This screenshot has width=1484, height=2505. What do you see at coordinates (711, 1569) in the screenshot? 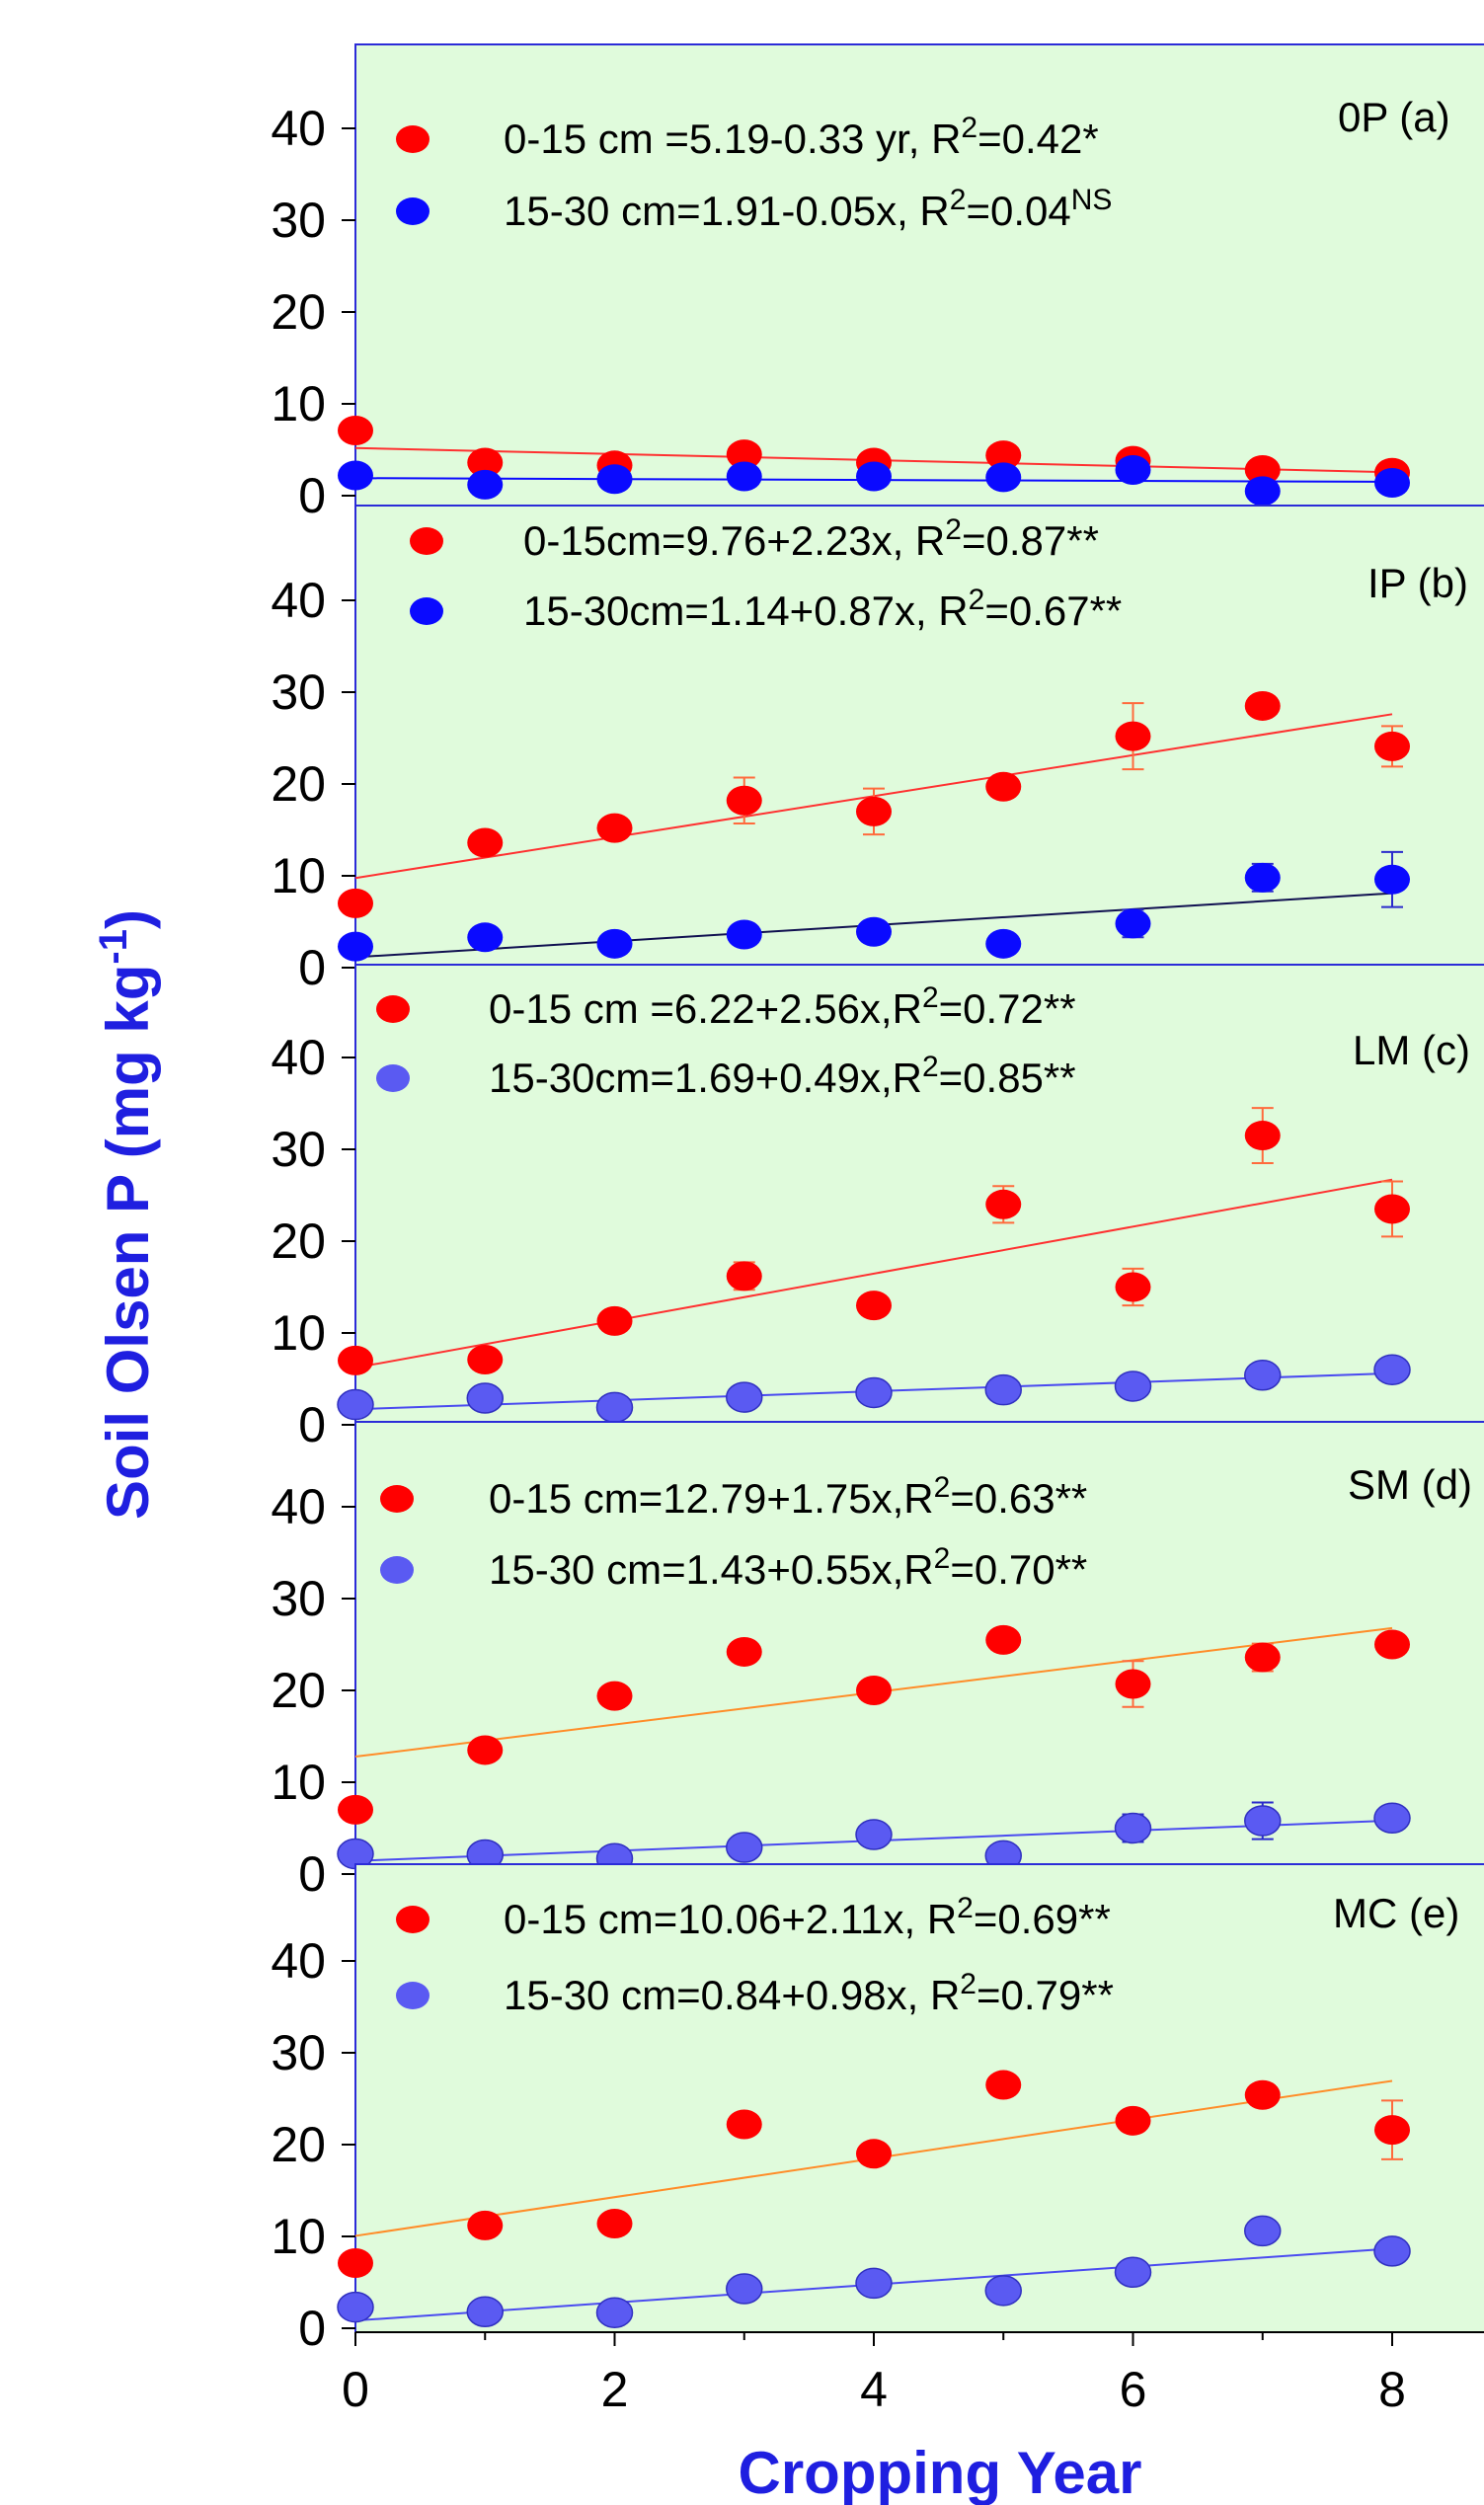
I see `legend-equation-body: 15-30 cm=1.43+0.55x,R` at bounding box center [711, 1569].